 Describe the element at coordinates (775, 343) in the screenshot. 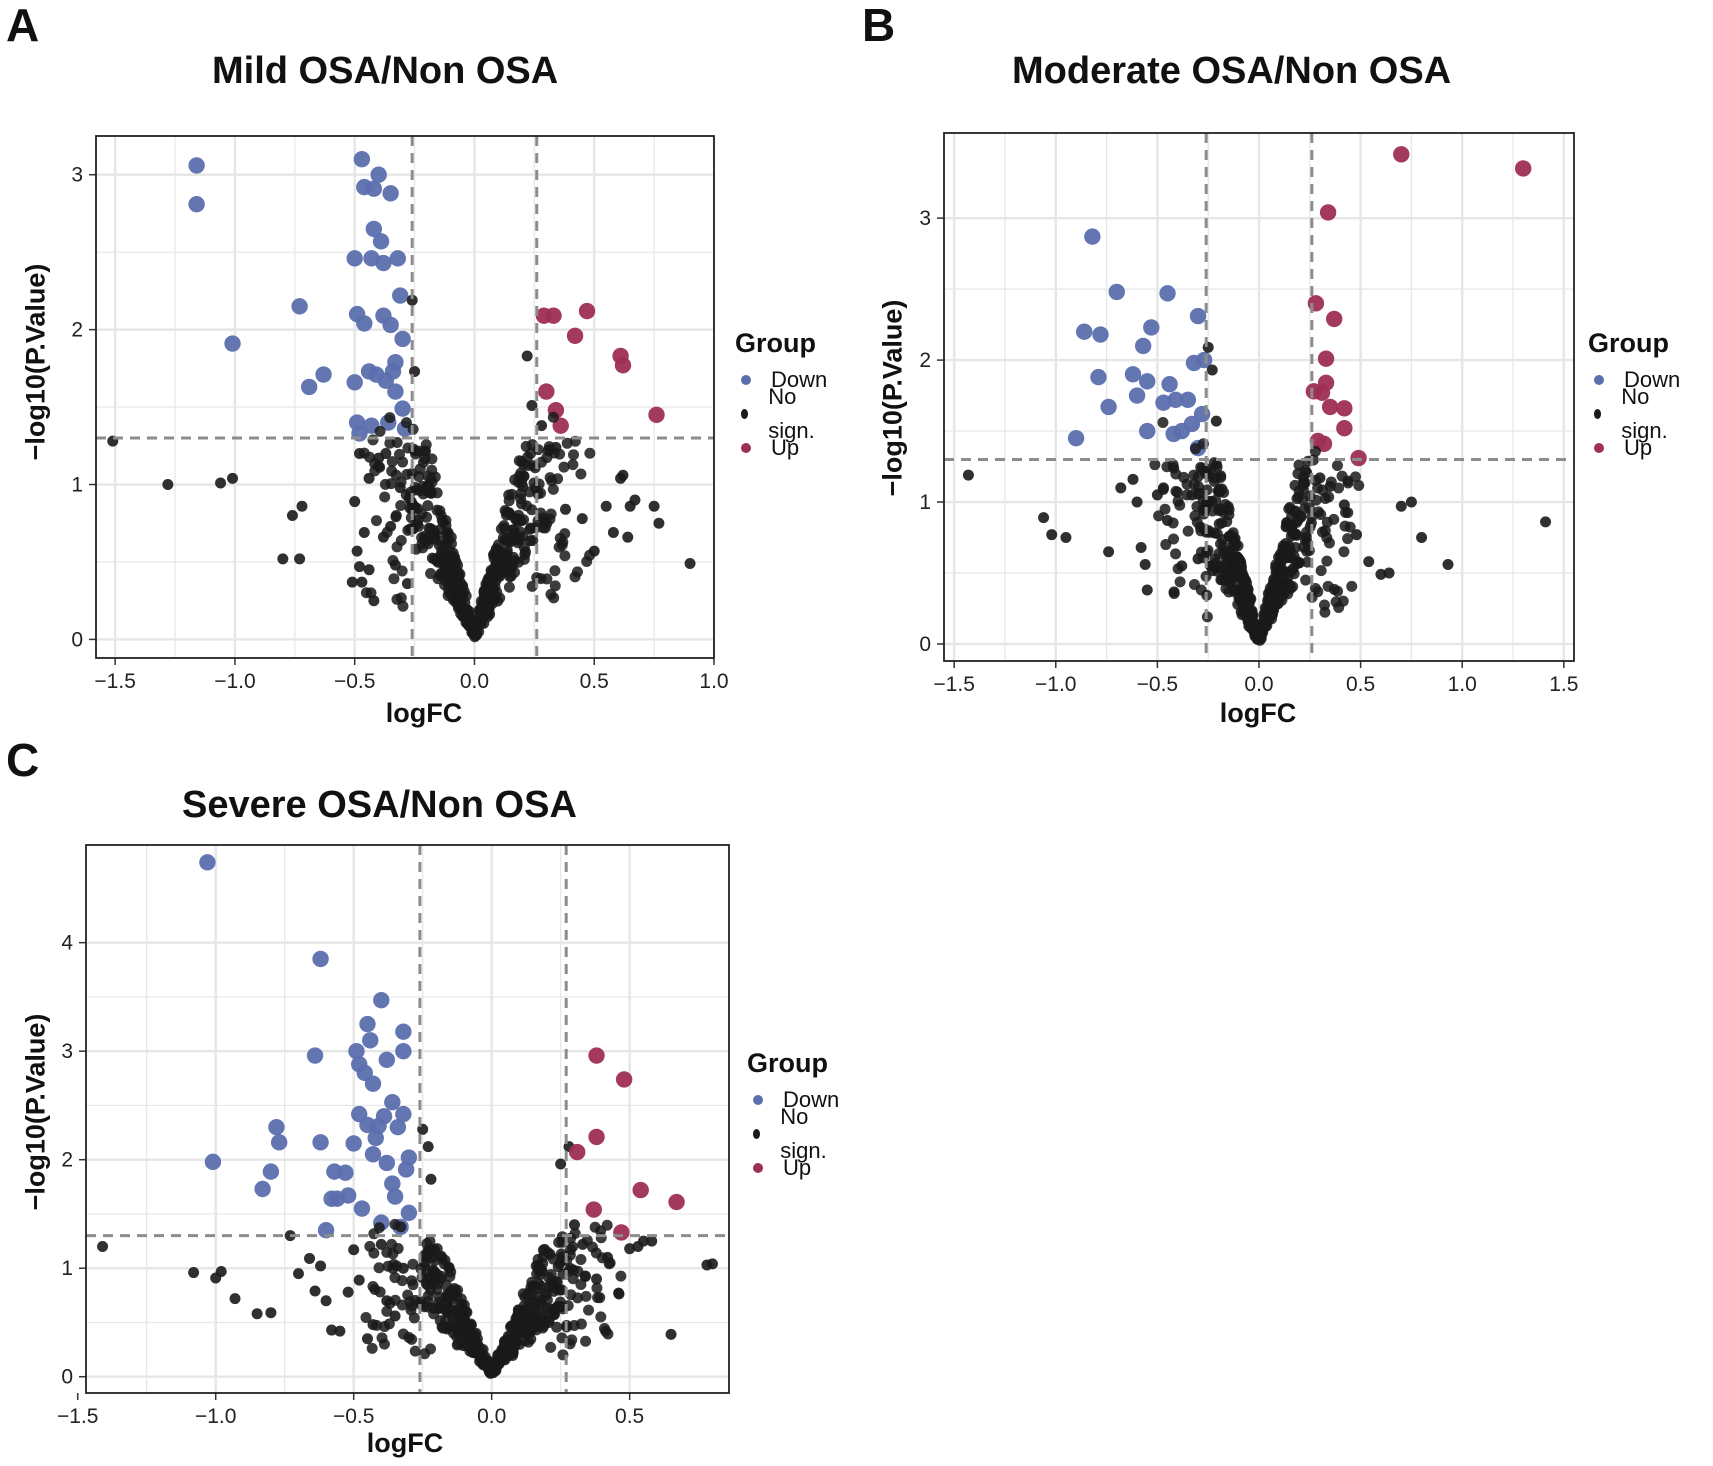

I see `legend-title: Group` at that location.